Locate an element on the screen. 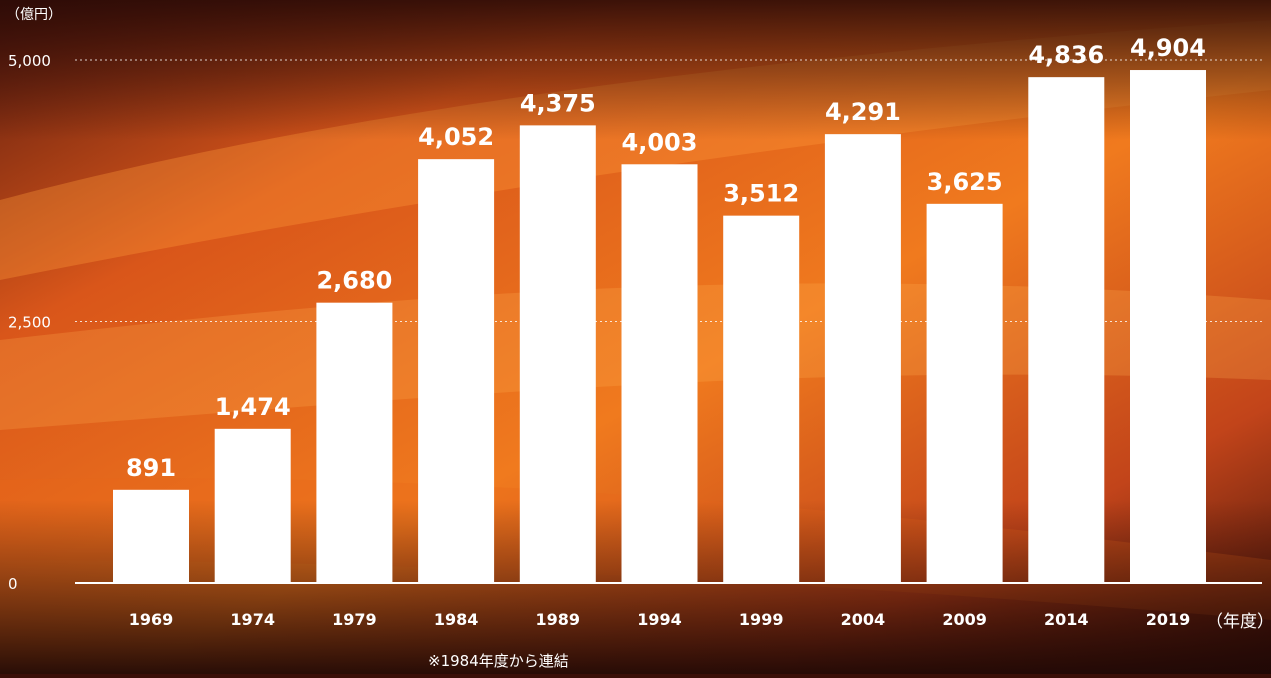  x-tick-label-1984: 1984 is located at coordinates (456, 619).